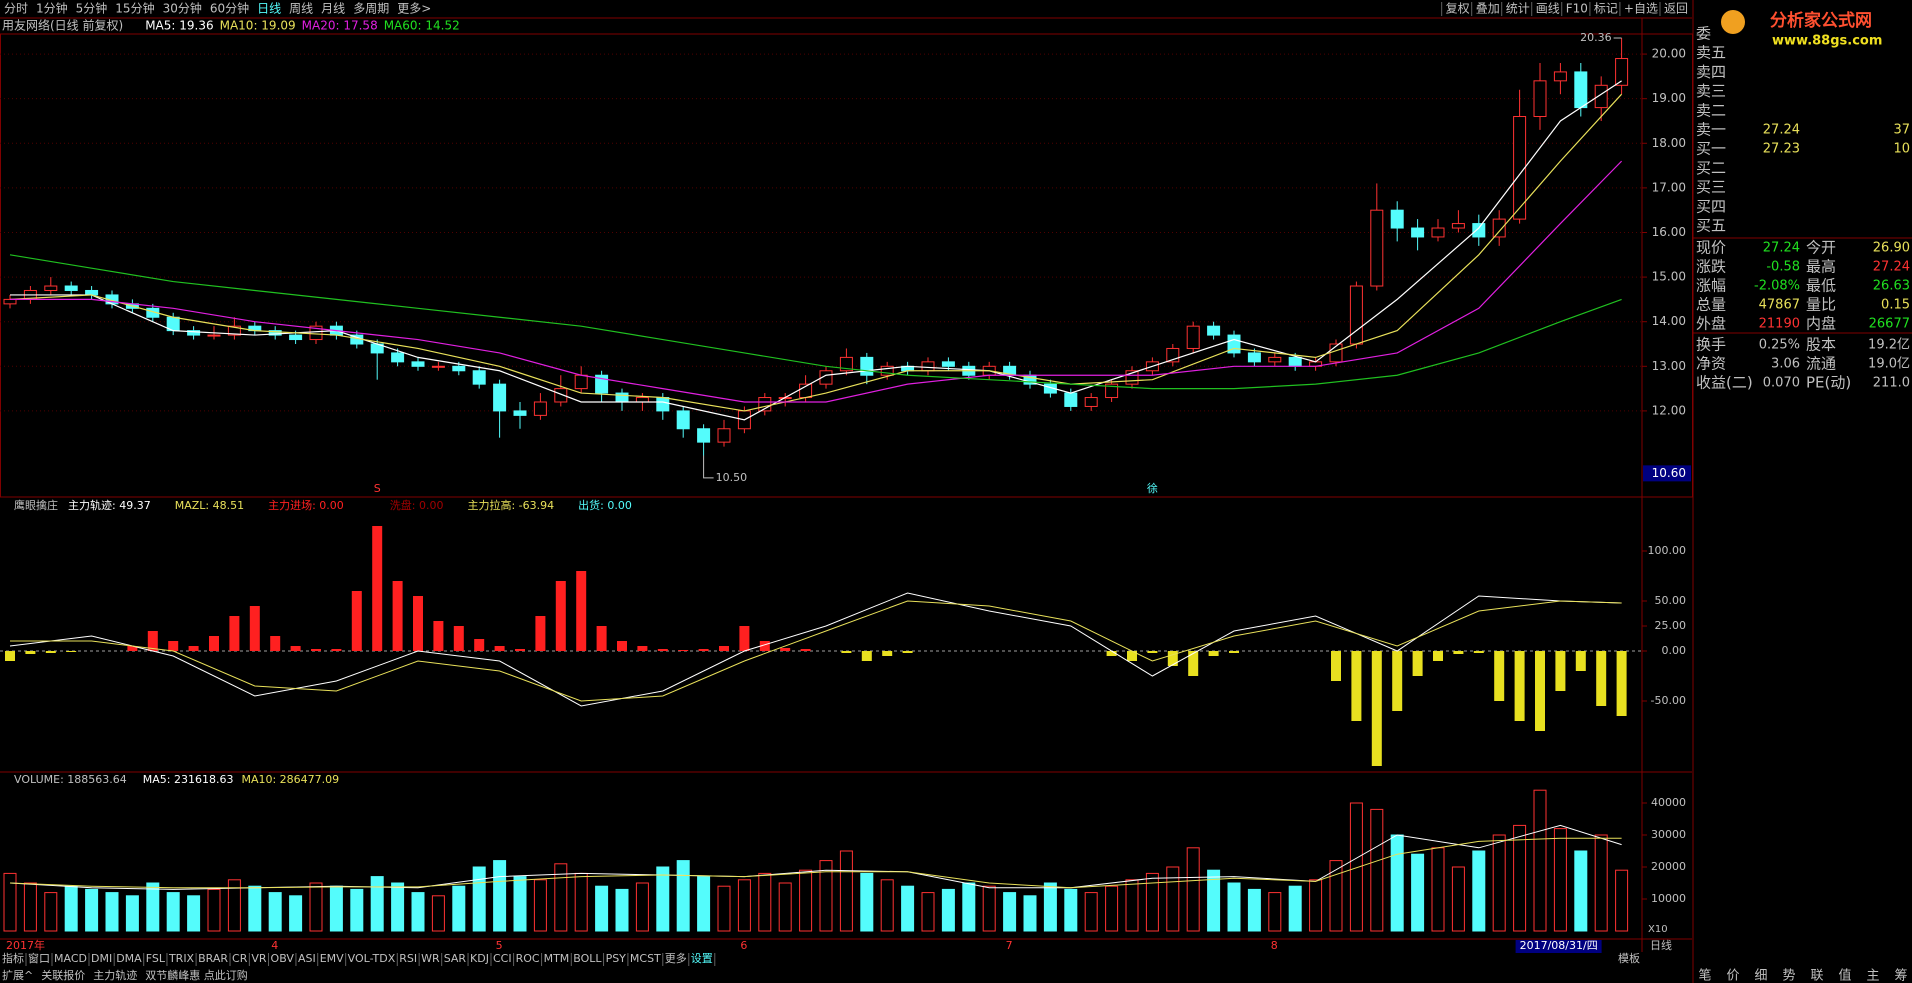  What do you see at coordinates (229, 8) in the screenshot?
I see `toolbar-item: 60分钟` at bounding box center [229, 8].